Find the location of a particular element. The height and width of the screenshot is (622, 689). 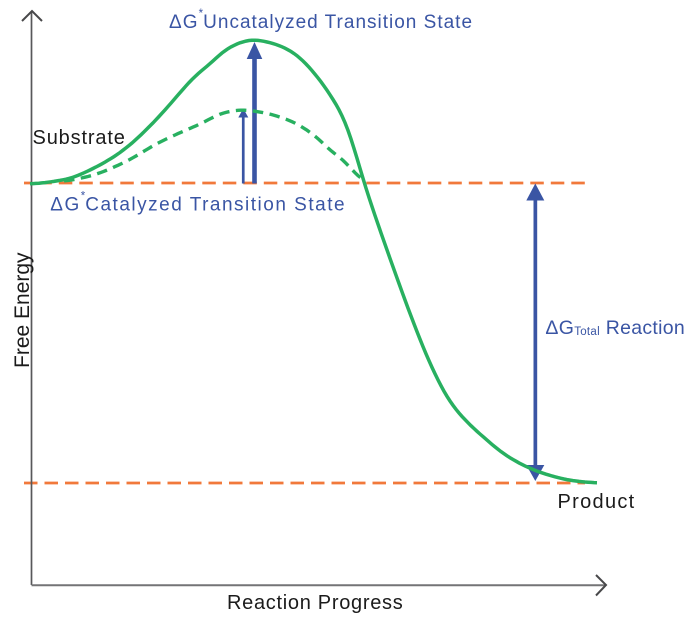

svg-text: Substrate is located at coordinates (79, 138).